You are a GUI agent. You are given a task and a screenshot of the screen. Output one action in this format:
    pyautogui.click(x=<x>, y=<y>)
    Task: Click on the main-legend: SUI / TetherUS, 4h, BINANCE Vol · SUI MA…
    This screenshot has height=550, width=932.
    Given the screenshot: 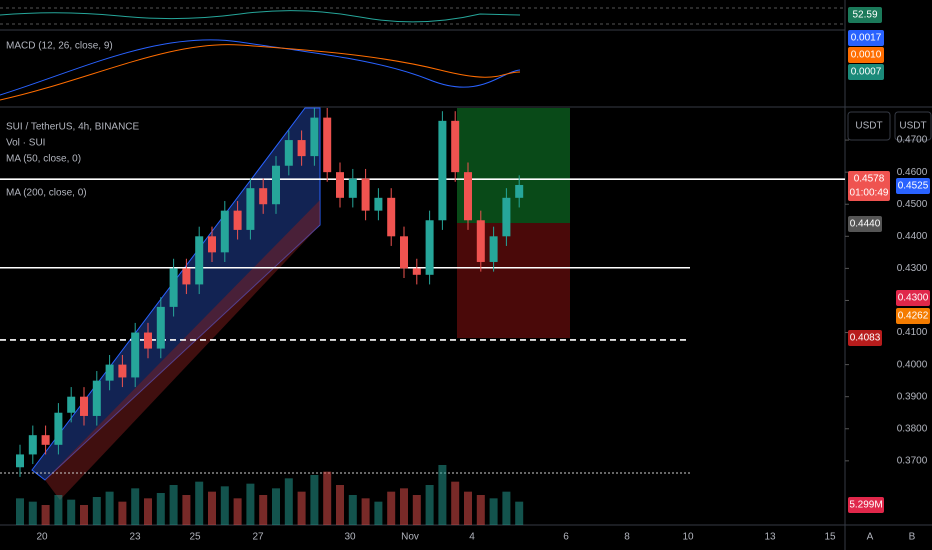 What is the action you would take?
    pyautogui.click(x=73, y=120)
    